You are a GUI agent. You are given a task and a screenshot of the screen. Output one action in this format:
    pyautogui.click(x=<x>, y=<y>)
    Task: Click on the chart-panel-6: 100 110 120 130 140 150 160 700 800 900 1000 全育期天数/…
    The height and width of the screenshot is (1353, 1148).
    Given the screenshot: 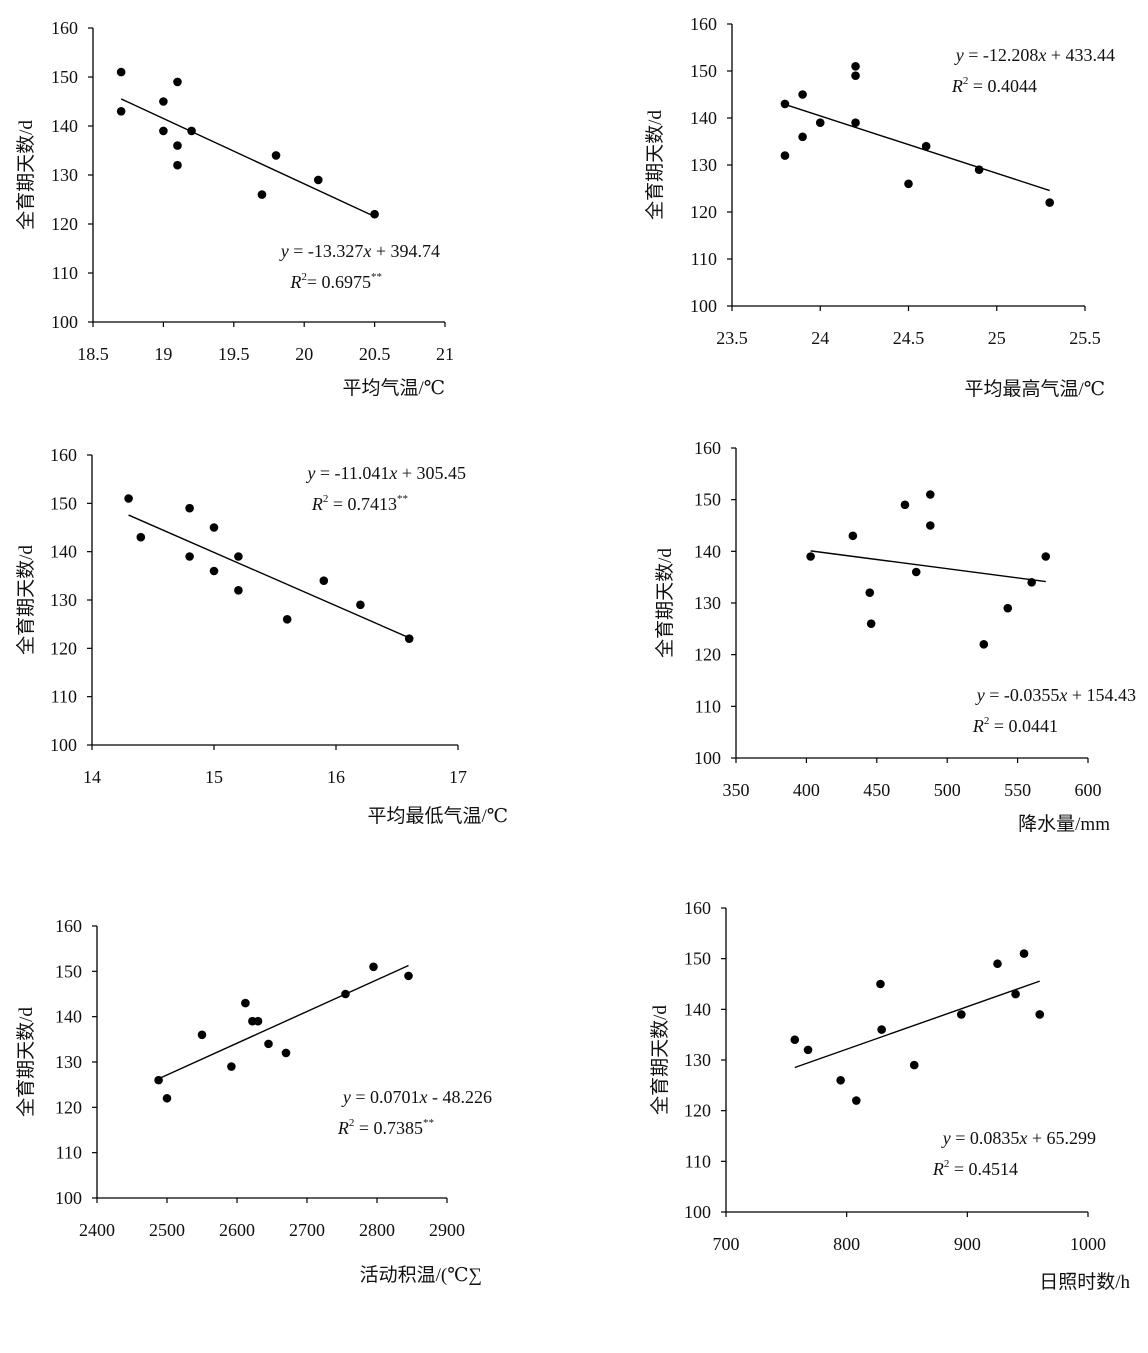 What is the action you would take?
    pyautogui.click(x=889, y=1095)
    